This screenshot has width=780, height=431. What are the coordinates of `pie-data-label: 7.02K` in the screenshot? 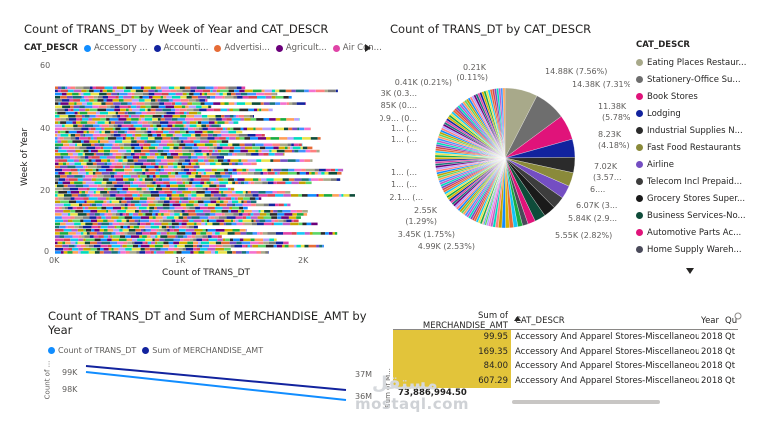 It's located at (606, 166).